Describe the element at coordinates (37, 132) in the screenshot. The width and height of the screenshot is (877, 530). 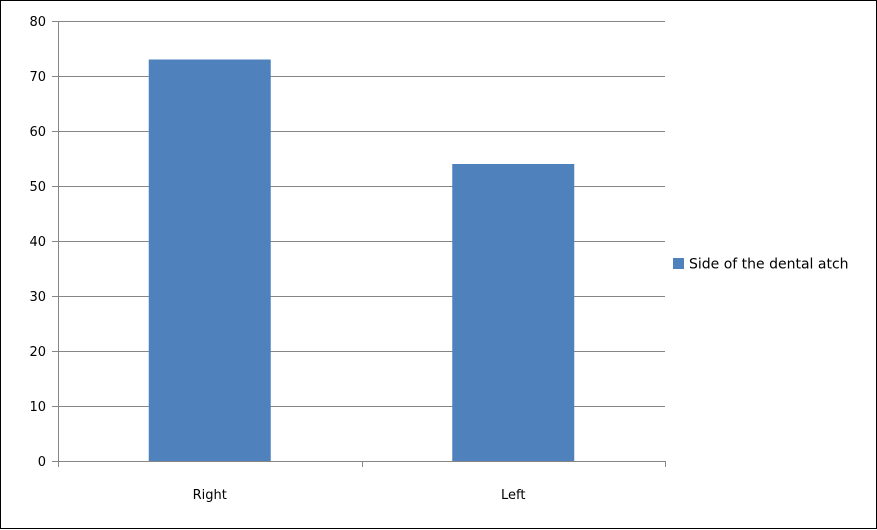
I see `y-tick-label: 60` at that location.